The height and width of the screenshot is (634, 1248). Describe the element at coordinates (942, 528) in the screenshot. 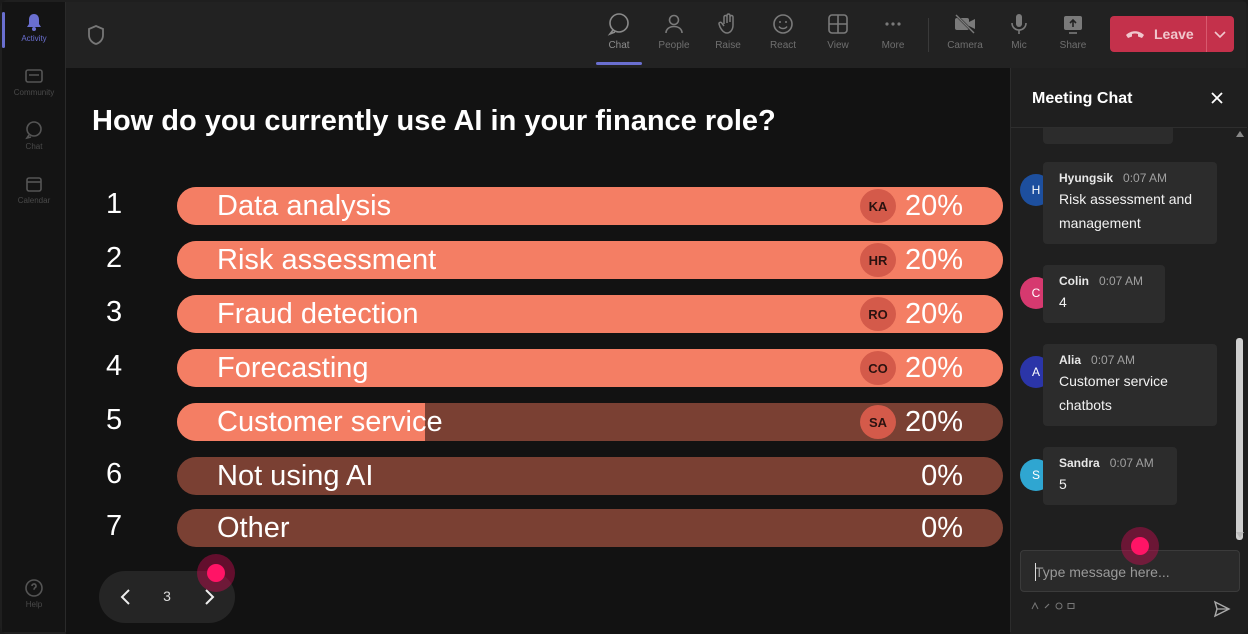

I see `poll-option-percent: 0%` at that location.